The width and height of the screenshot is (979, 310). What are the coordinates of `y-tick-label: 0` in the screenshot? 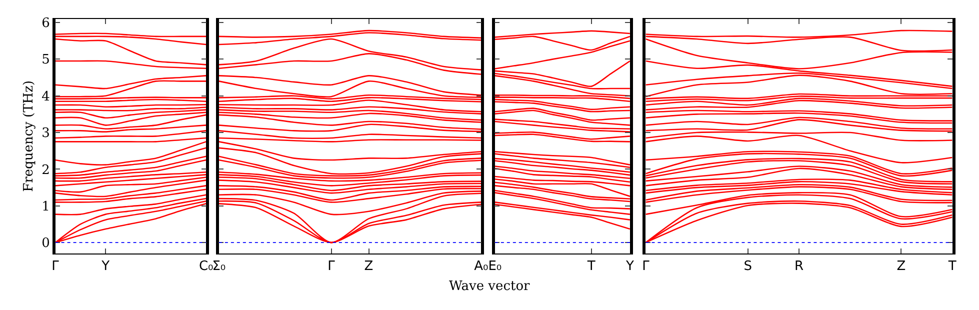 It's located at (46, 244).